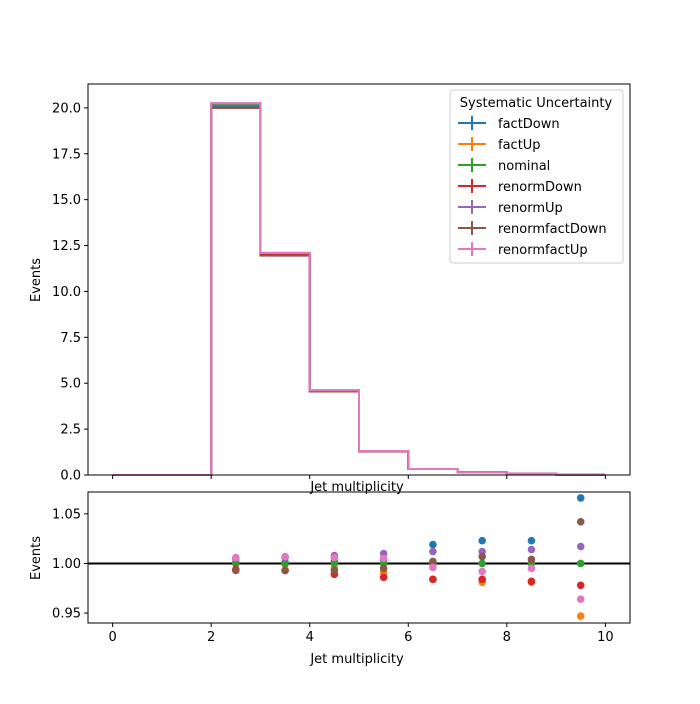 This screenshot has width=700, height=704. I want to click on legend-label: nominal, so click(524, 166).